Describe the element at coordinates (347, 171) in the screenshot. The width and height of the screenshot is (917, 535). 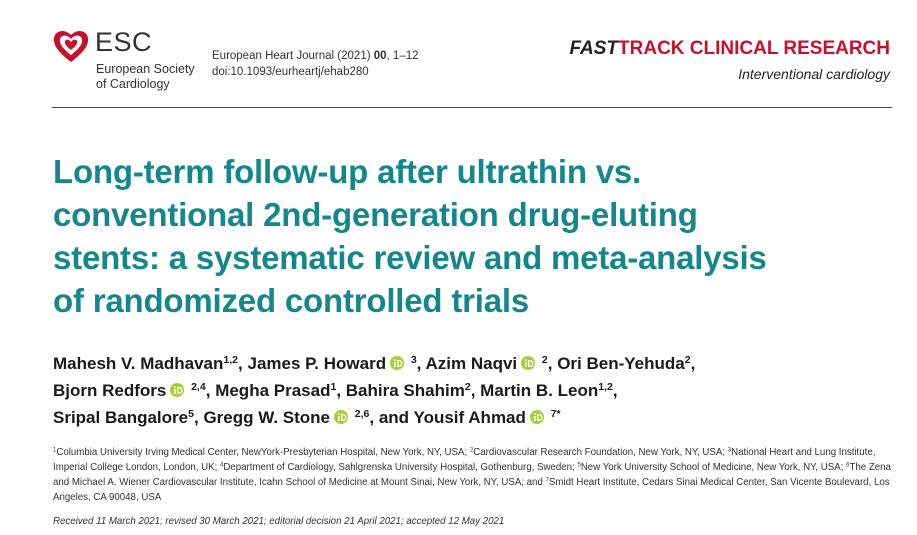
I see `title-line: Long-term follow-up after ultrathin vs.` at that location.